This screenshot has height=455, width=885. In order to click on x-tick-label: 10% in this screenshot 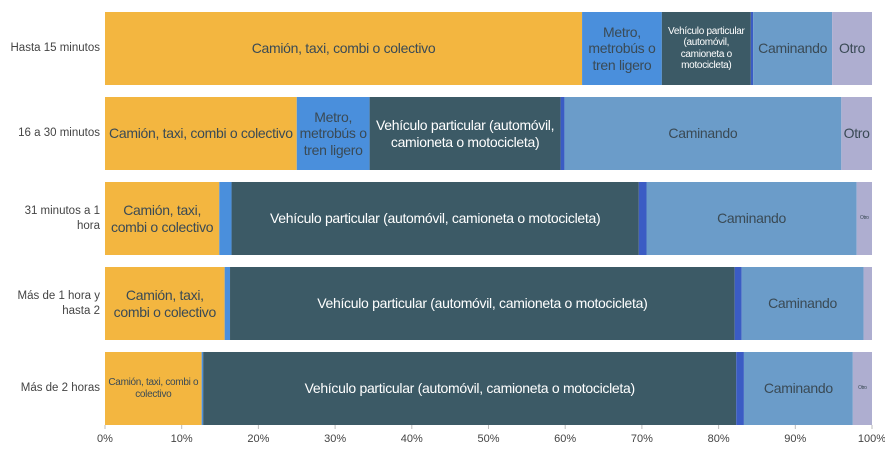, I will do `click(182, 439)`.